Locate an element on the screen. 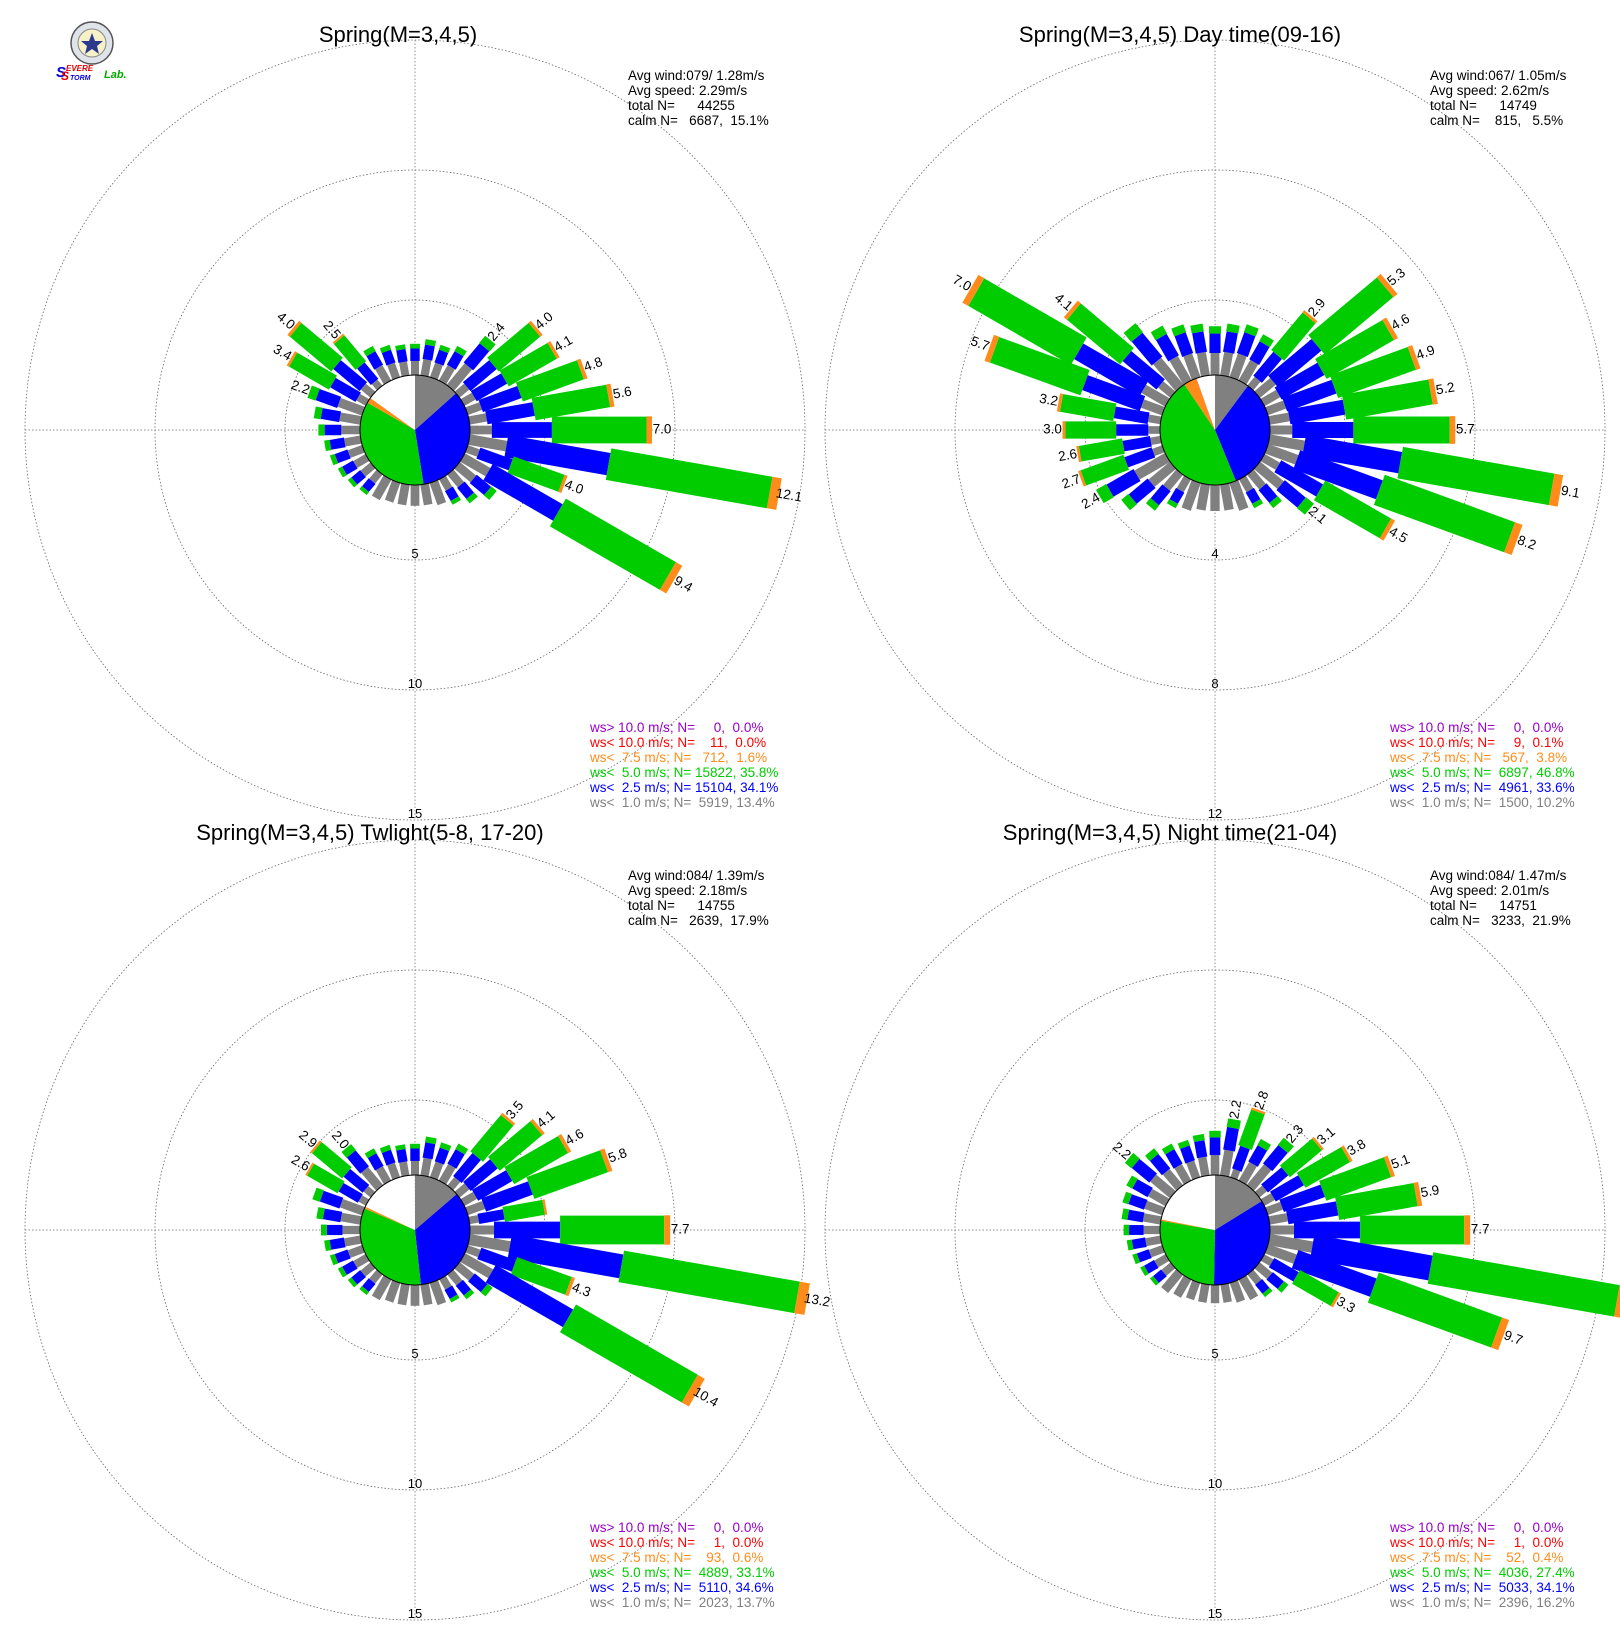 Image resolution: width=1620 pixels, height=1640 pixels. legend-entry-lt5: ws< 5.0 m/s; N= 6897, 46.8% is located at coordinates (1482, 772).